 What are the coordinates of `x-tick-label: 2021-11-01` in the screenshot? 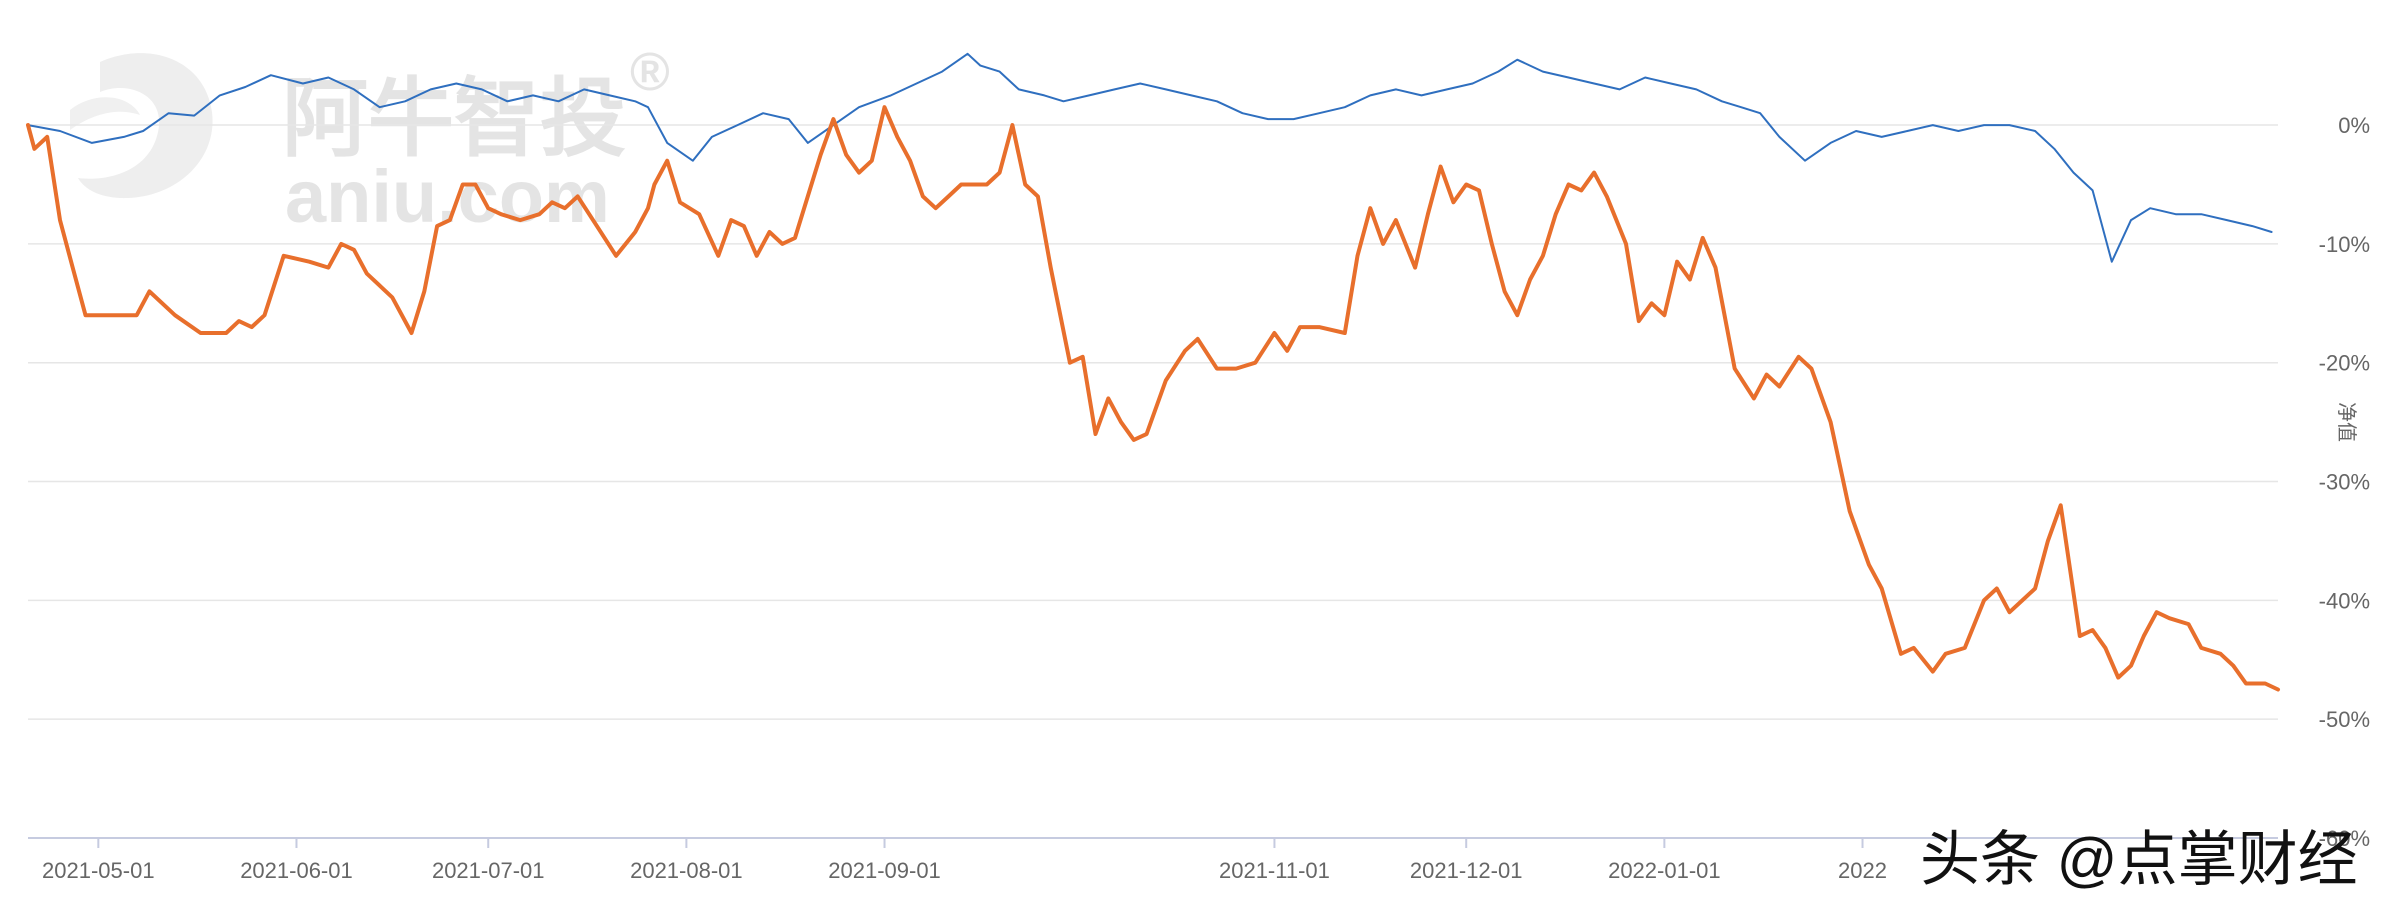 It's located at (1274, 870).